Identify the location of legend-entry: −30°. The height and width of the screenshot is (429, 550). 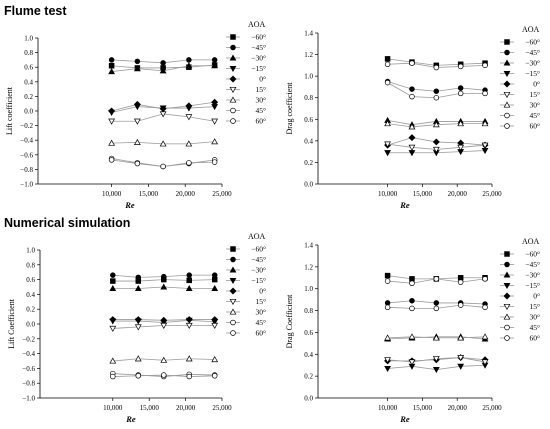
(246, 270).